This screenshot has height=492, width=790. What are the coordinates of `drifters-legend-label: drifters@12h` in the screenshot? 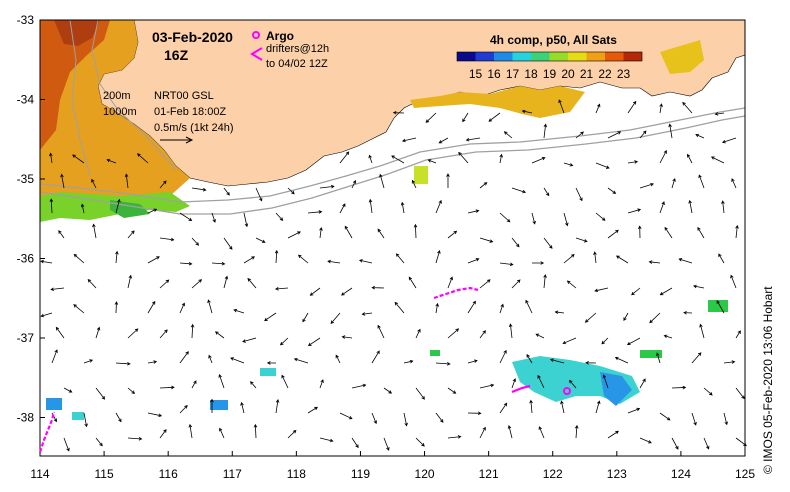 It's located at (297, 49).